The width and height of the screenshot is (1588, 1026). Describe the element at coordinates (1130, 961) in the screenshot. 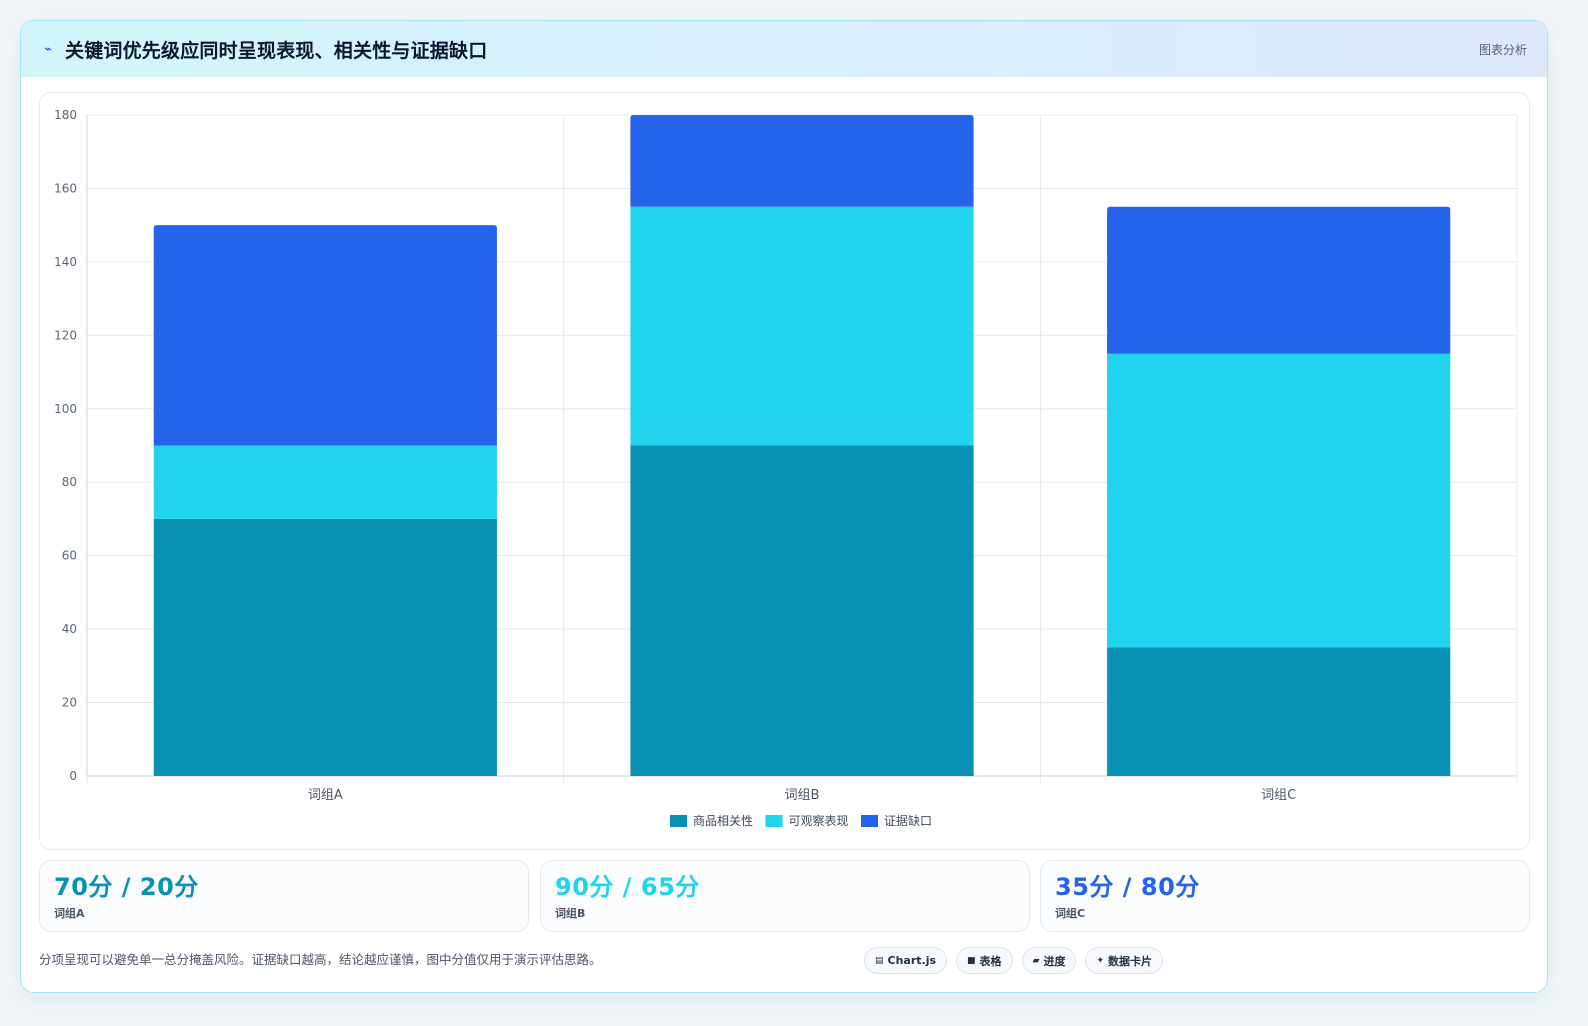

I see `chip-label: 数据卡片` at that location.